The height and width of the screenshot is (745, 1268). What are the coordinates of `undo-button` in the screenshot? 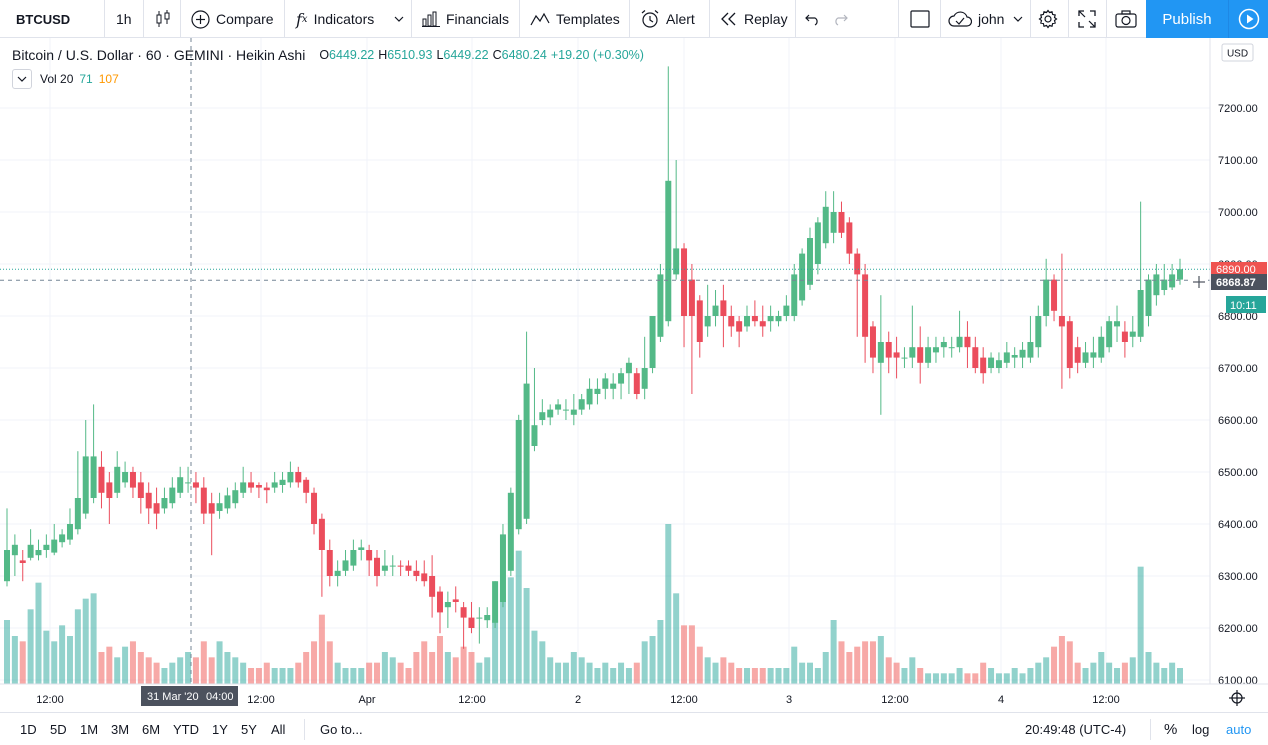 It's located at (813, 19).